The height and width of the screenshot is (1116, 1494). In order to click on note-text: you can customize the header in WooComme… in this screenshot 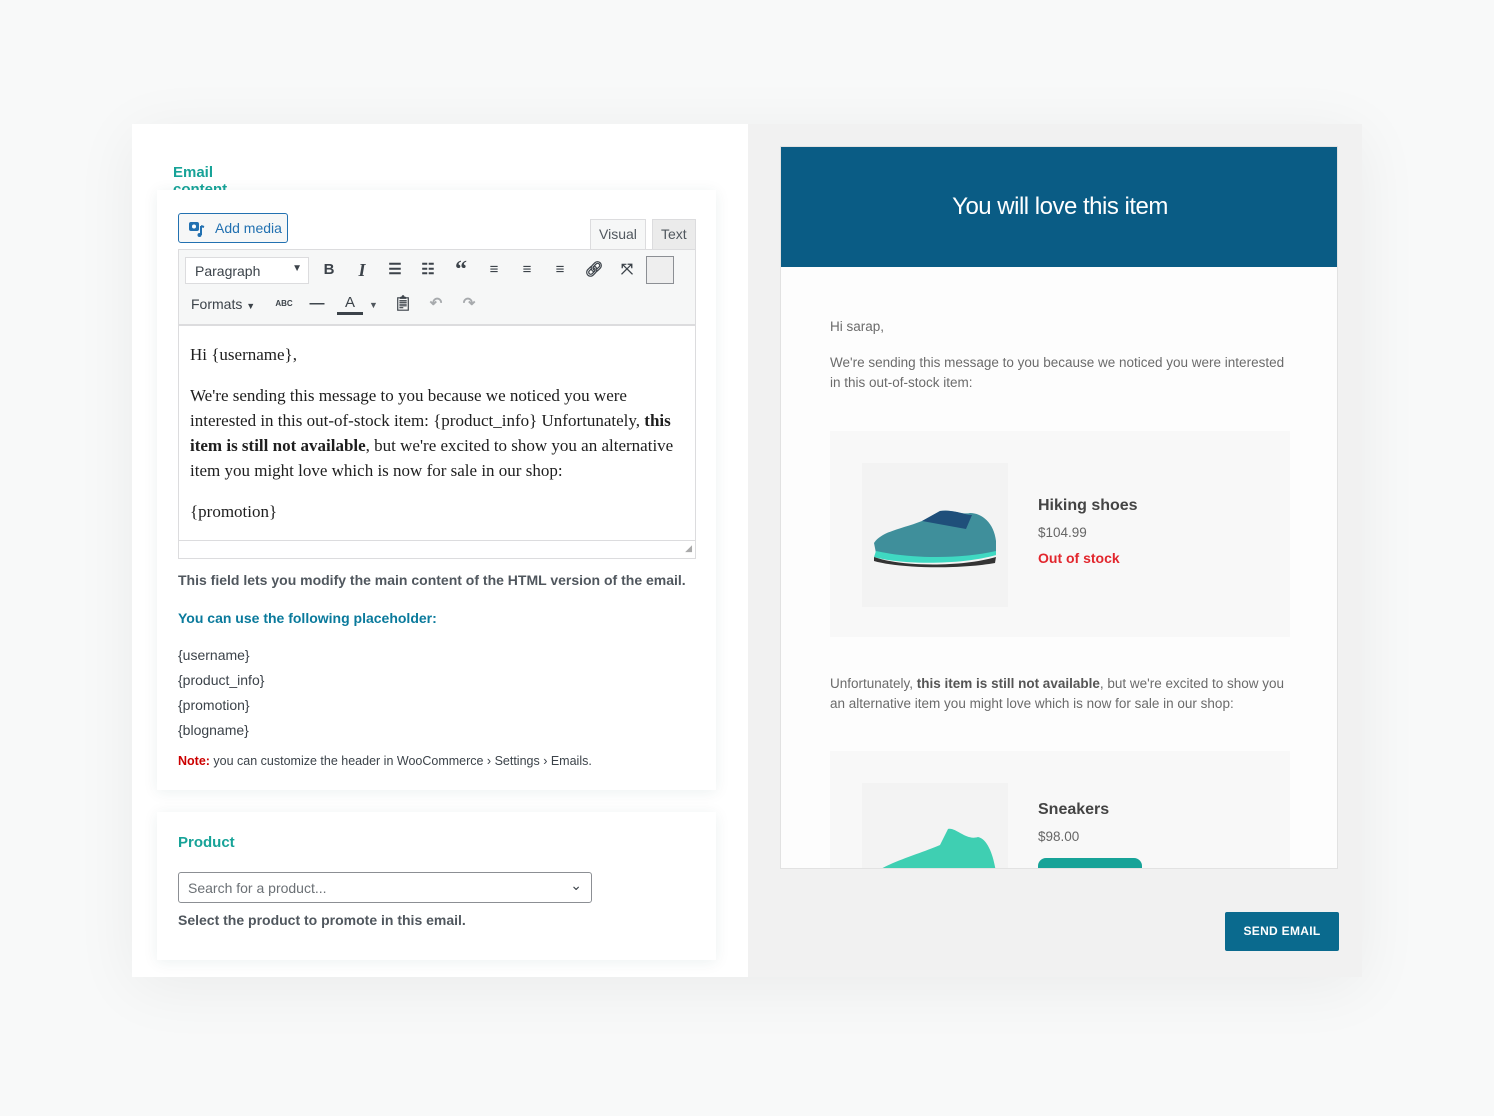, I will do `click(400, 761)`.